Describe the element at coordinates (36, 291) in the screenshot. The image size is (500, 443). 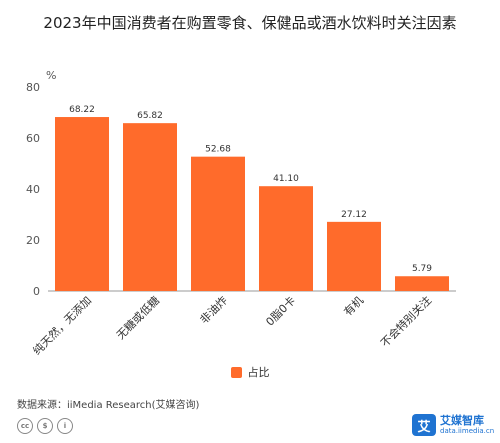
I see `y-tick-label: 0` at that location.